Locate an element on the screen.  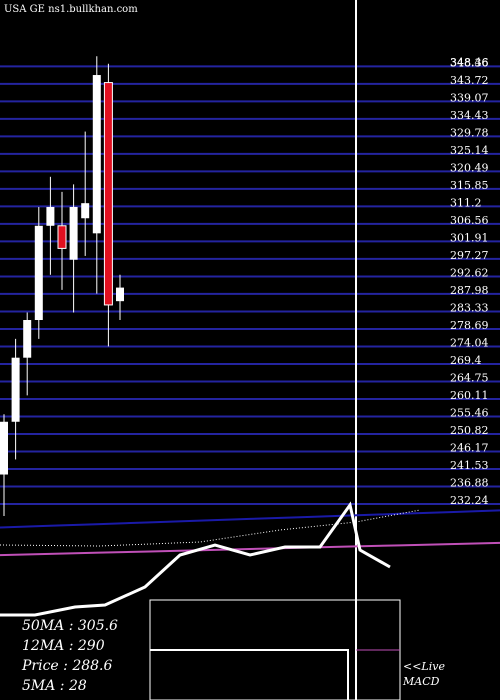
y-tick-label: 320.49 is located at coordinates (469, 167).